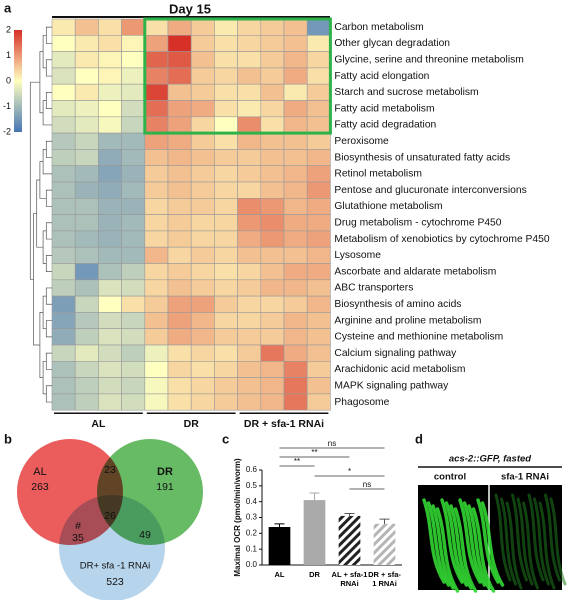  I want to click on row-label: Arginine and proline metabolism, so click(407, 320).